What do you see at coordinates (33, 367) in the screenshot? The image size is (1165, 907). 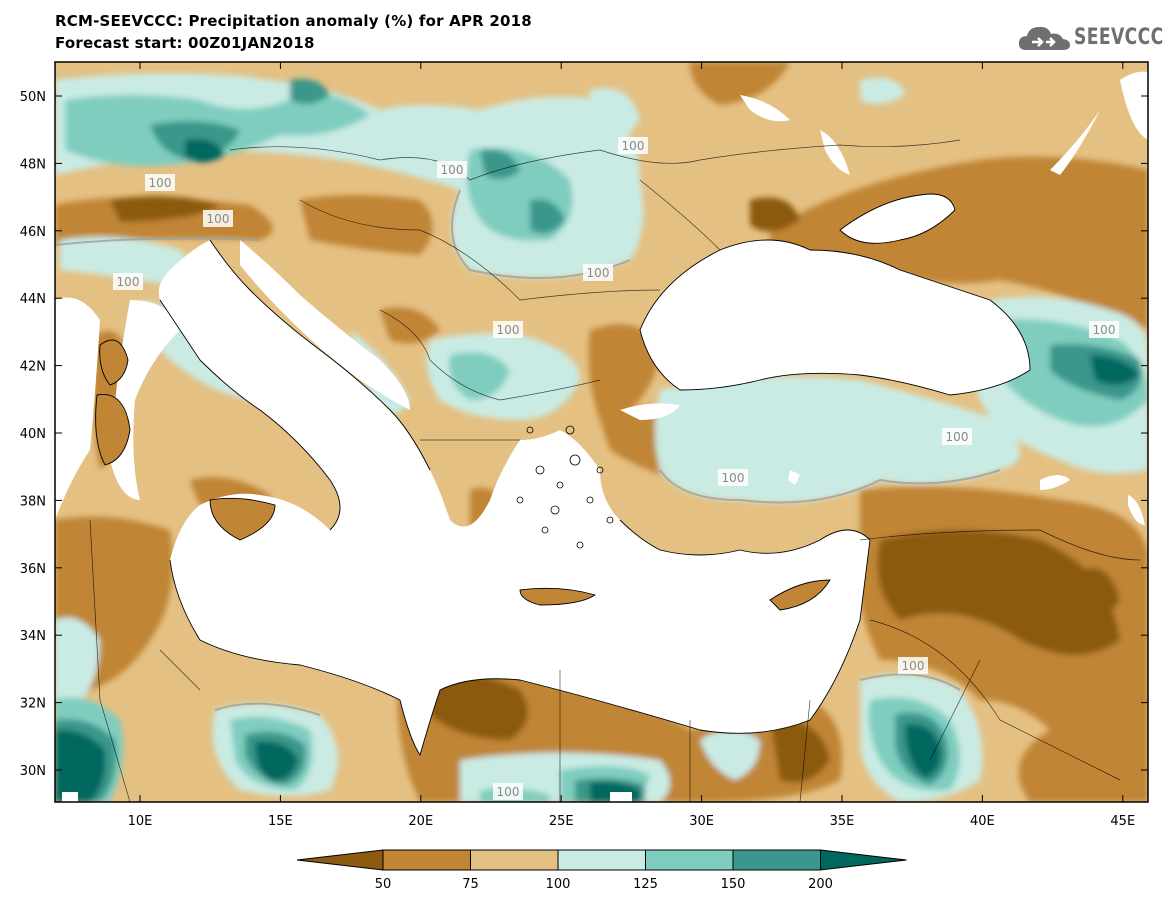 I see `lat-label: 42N` at bounding box center [33, 367].